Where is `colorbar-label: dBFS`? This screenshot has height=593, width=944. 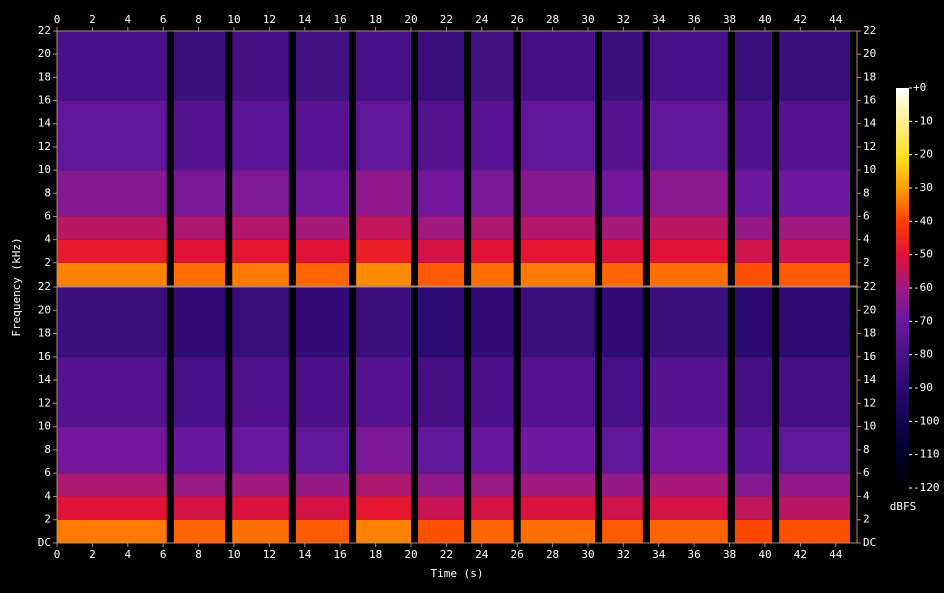
colorbar-label: dBFS is located at coordinates (903, 506).